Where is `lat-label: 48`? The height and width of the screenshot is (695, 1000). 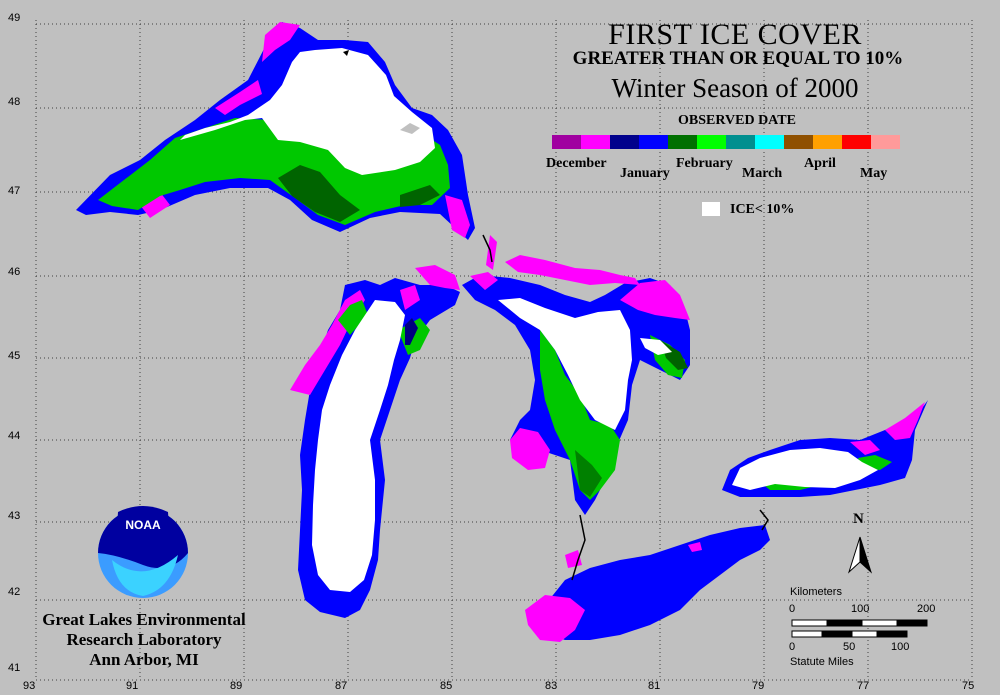
lat-label: 48 is located at coordinates (14, 102).